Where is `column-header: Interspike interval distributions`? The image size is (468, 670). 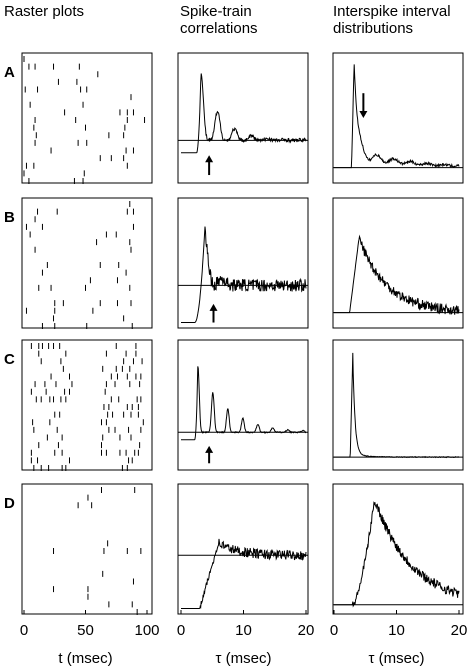
column-header: Interspike interval distributions is located at coordinates (392, 20).